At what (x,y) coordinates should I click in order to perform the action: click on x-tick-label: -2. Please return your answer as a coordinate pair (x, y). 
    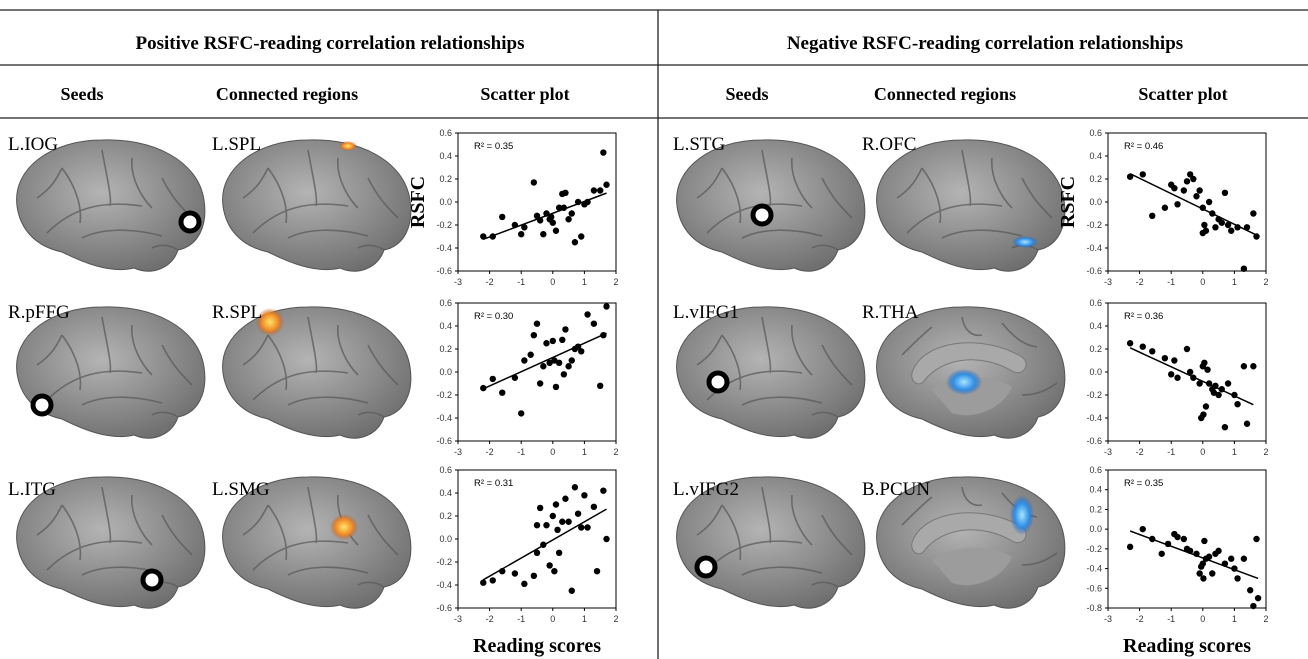
    Looking at the image, I should click on (490, 452).